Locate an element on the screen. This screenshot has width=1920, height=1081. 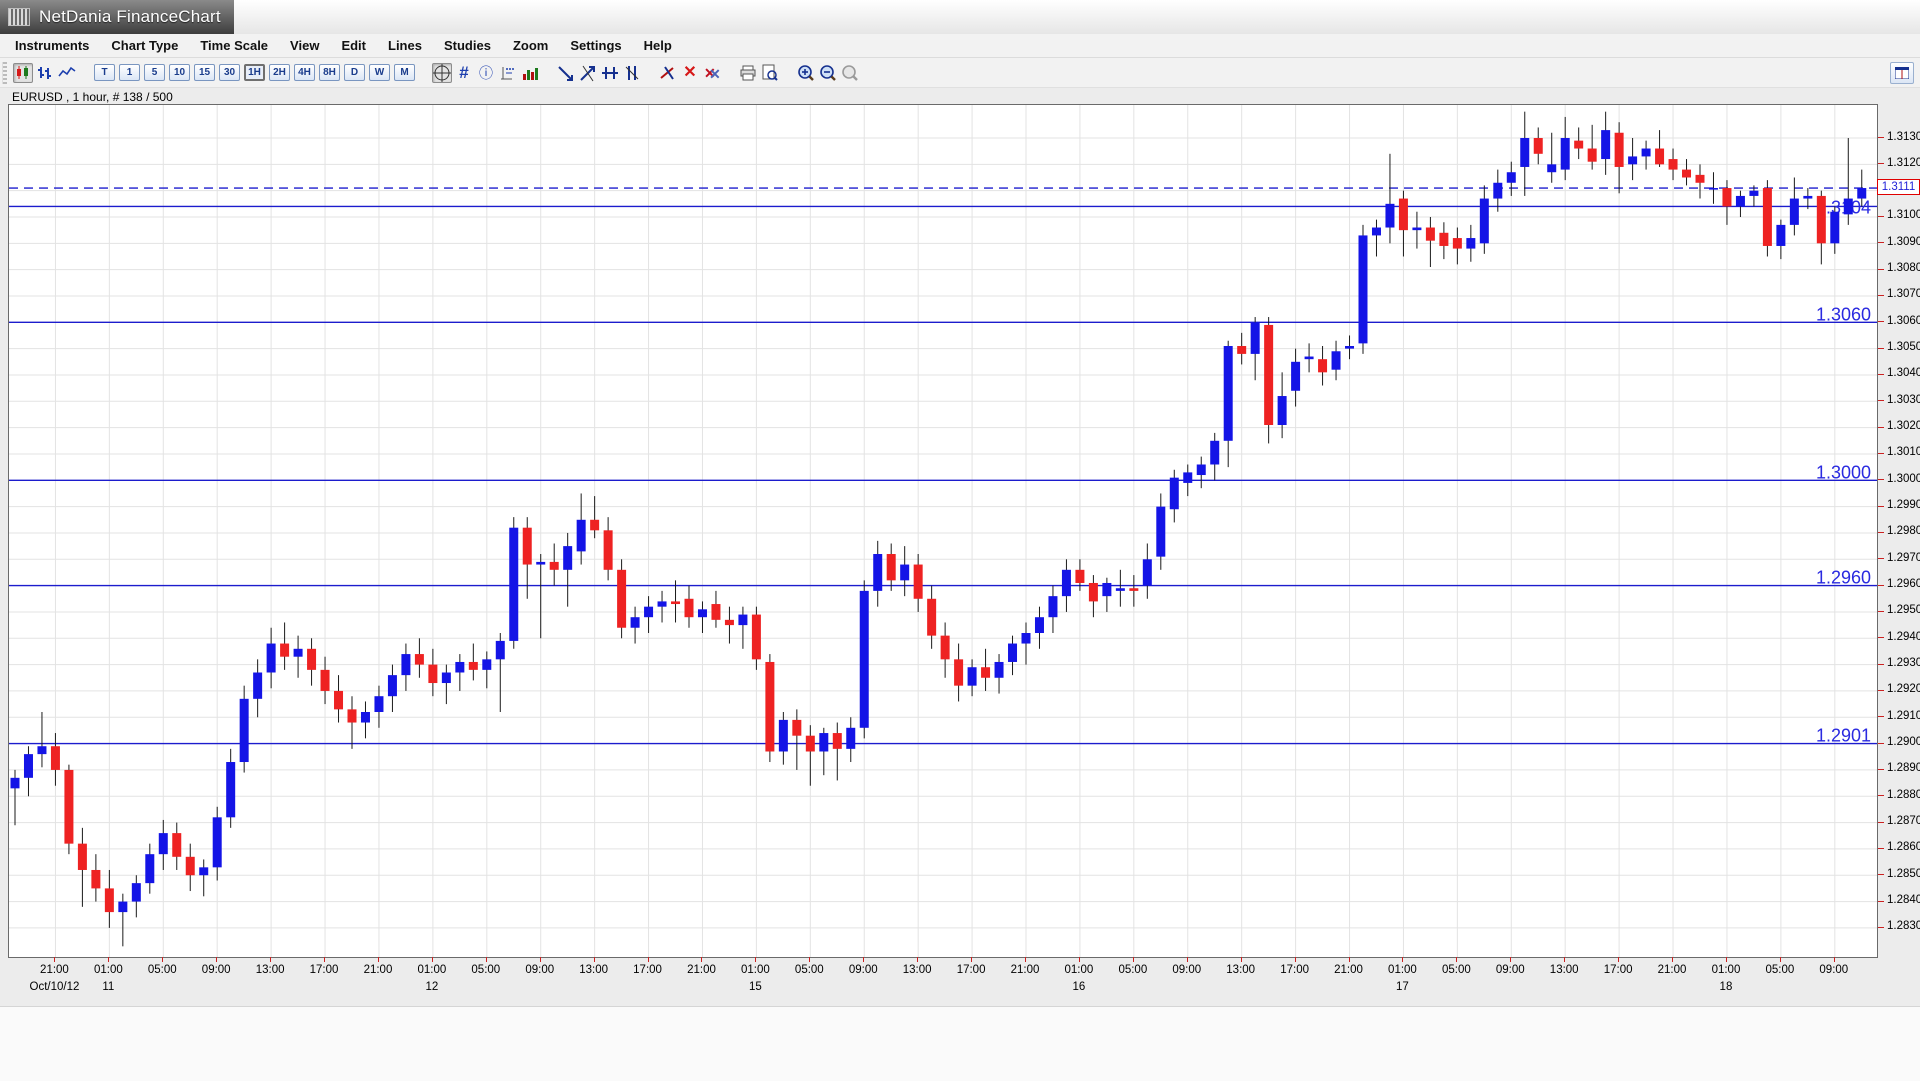
line-chart-icon is located at coordinates (67, 73).